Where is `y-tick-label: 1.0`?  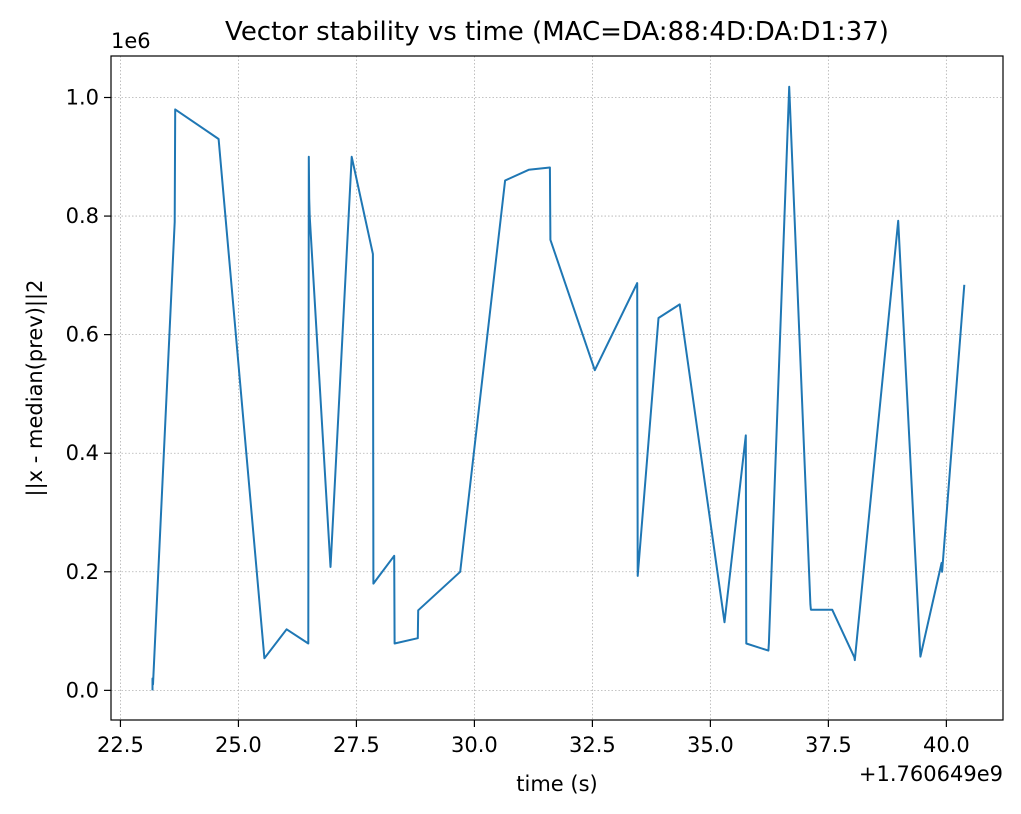
y-tick-label: 1.0 is located at coordinates (82, 98).